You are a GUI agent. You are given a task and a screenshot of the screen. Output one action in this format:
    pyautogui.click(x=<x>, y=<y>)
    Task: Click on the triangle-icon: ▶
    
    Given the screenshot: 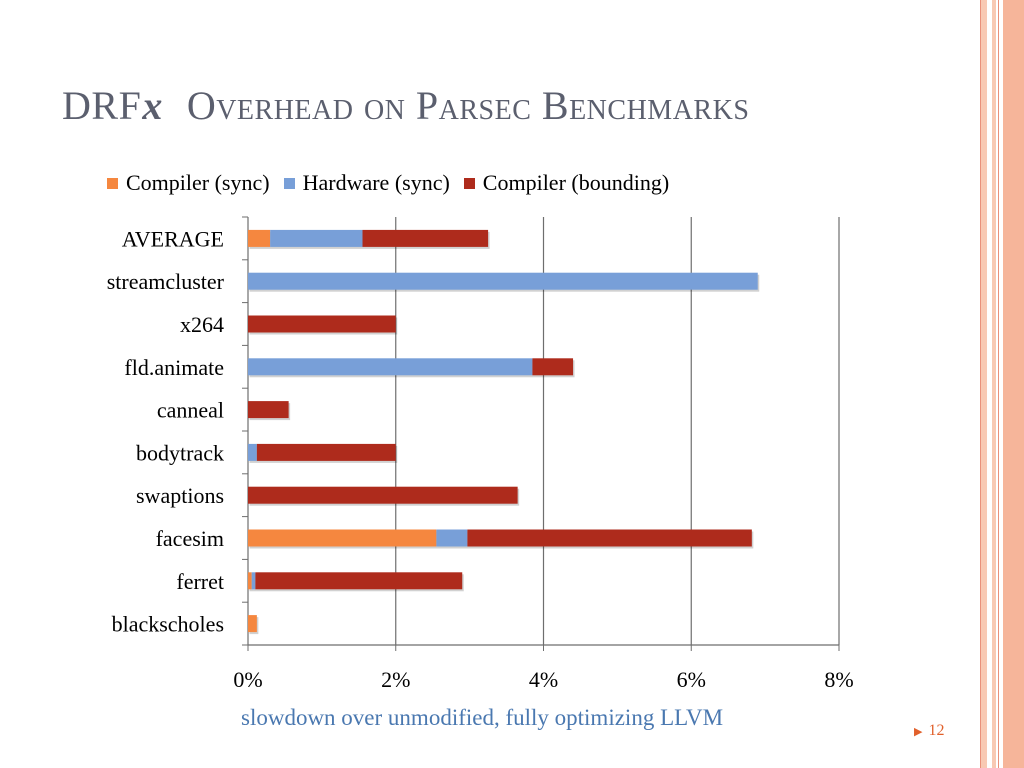 What is the action you would take?
    pyautogui.click(x=918, y=731)
    